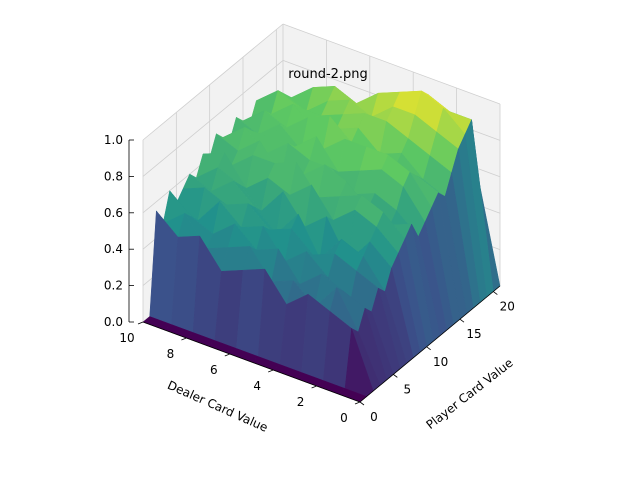  I want to click on y-tick-label: 8, so click(171, 354).